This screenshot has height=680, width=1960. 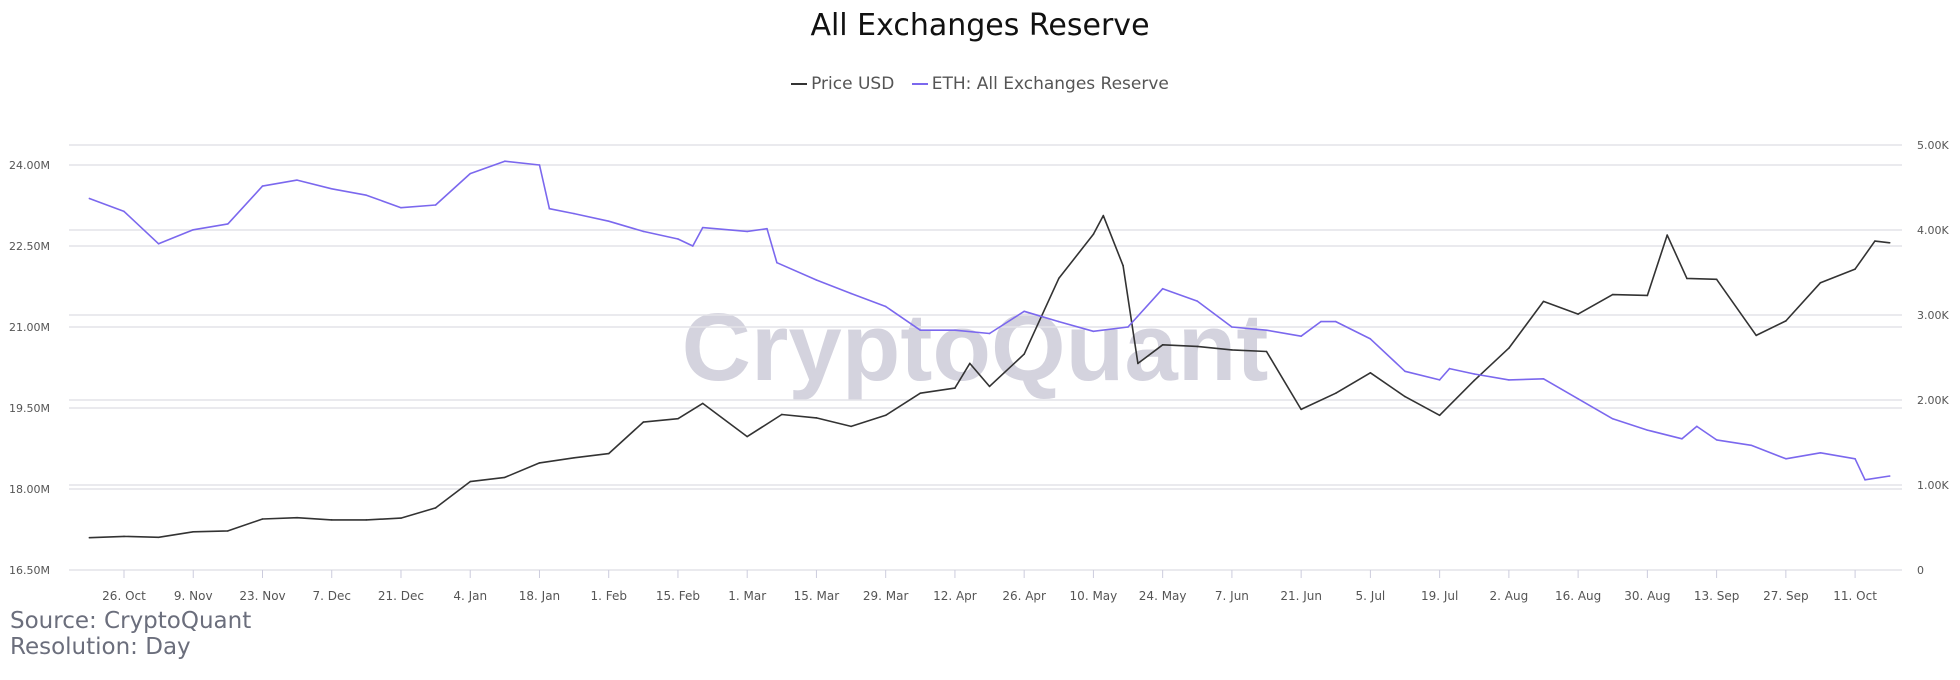 What do you see at coordinates (1024, 596) in the screenshot?
I see `x-tick-label: 26. Apr` at bounding box center [1024, 596].